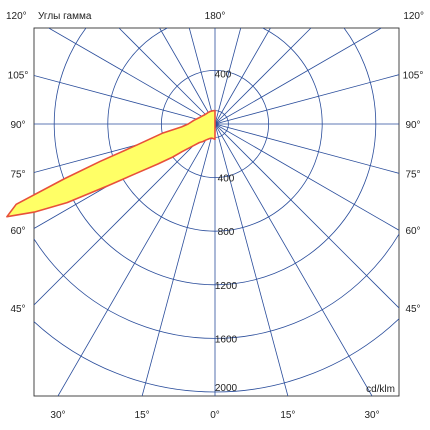  What do you see at coordinates (413, 76) in the screenshot?
I see `right-angle-label: 105°` at bounding box center [413, 76].